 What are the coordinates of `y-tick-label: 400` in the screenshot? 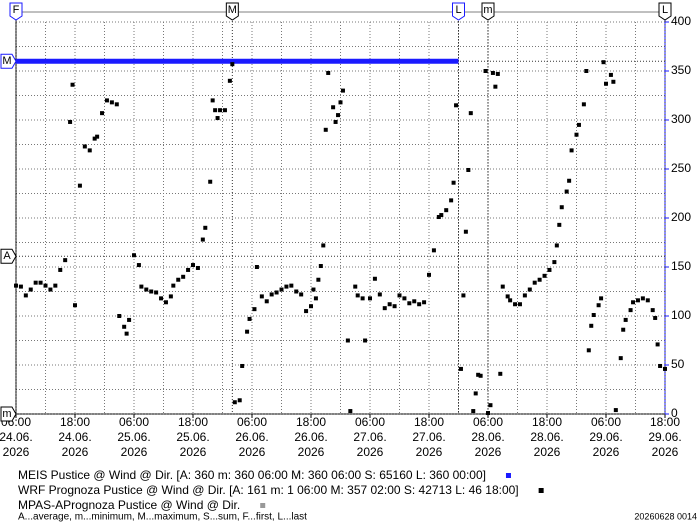 It's located at (681, 21).